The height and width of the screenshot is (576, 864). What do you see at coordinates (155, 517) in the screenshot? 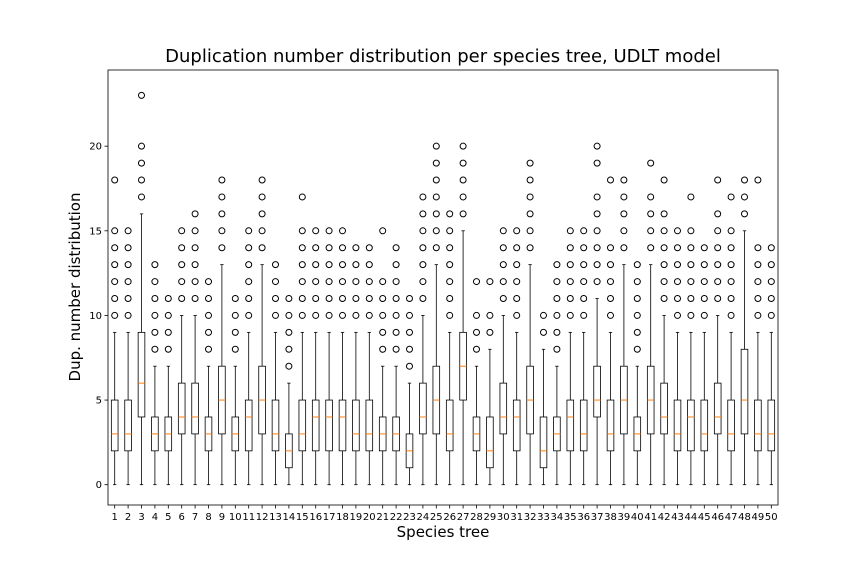
I see `x-tick-label: 4` at bounding box center [155, 517].